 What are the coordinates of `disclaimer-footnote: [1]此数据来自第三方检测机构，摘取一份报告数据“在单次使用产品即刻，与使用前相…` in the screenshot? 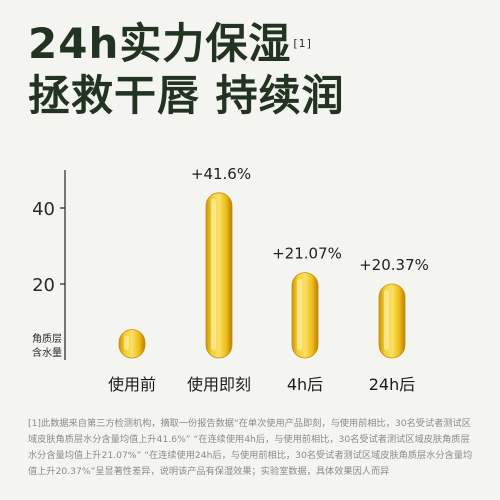 It's located at (250, 447).